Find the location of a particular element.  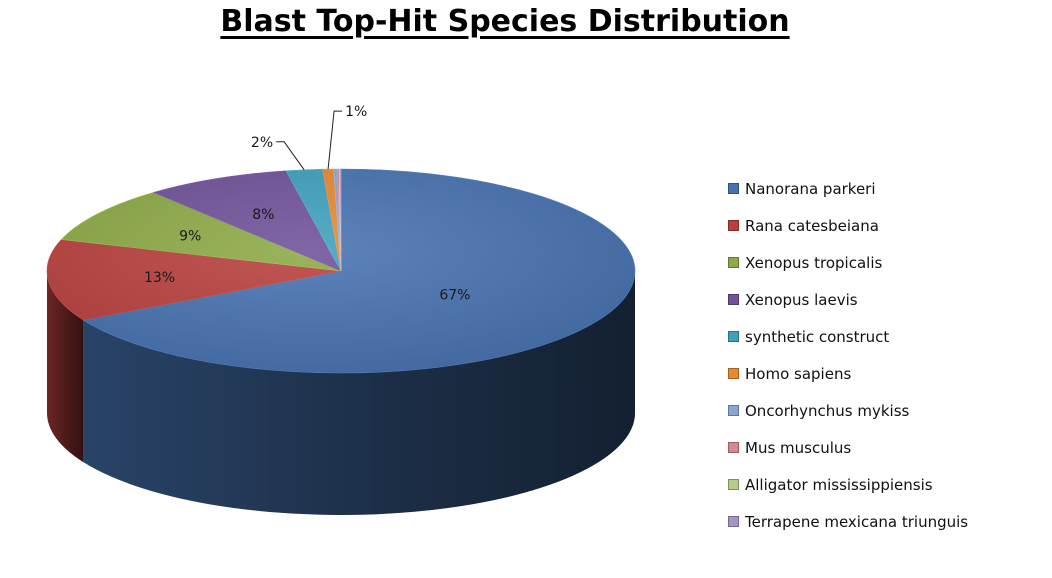

legend-label: Nanorana parkeri is located at coordinates (810, 188).